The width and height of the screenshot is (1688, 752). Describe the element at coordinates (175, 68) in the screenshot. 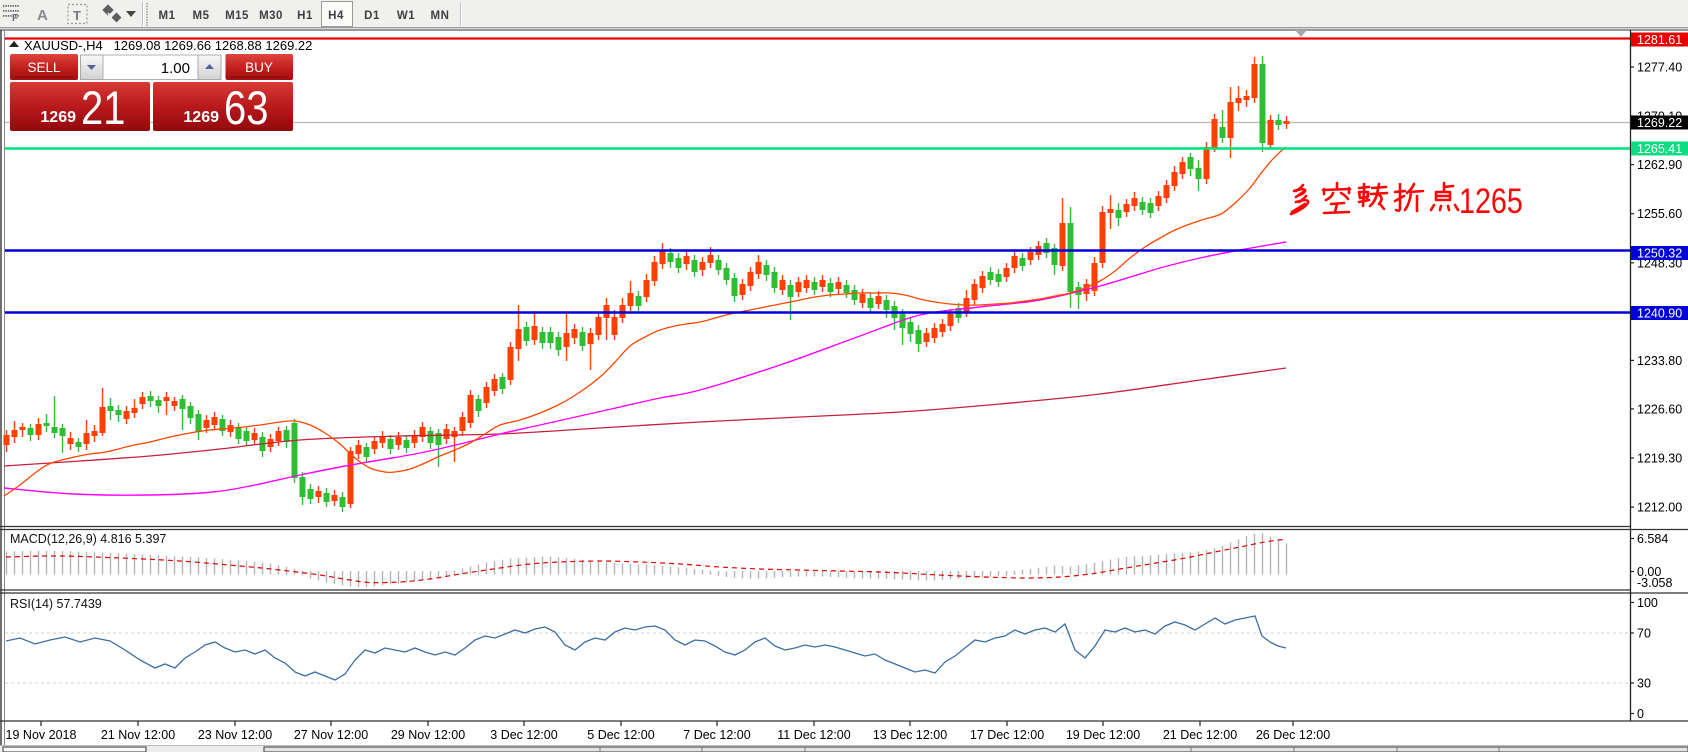

I see `svg-text: 1.00` at that location.